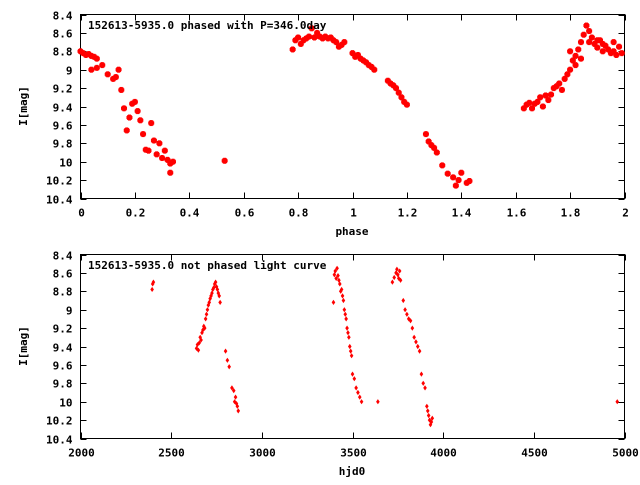  Describe the element at coordinates (262, 453) in the screenshot. I see `unphased-x-tick-label: 3000` at that location.